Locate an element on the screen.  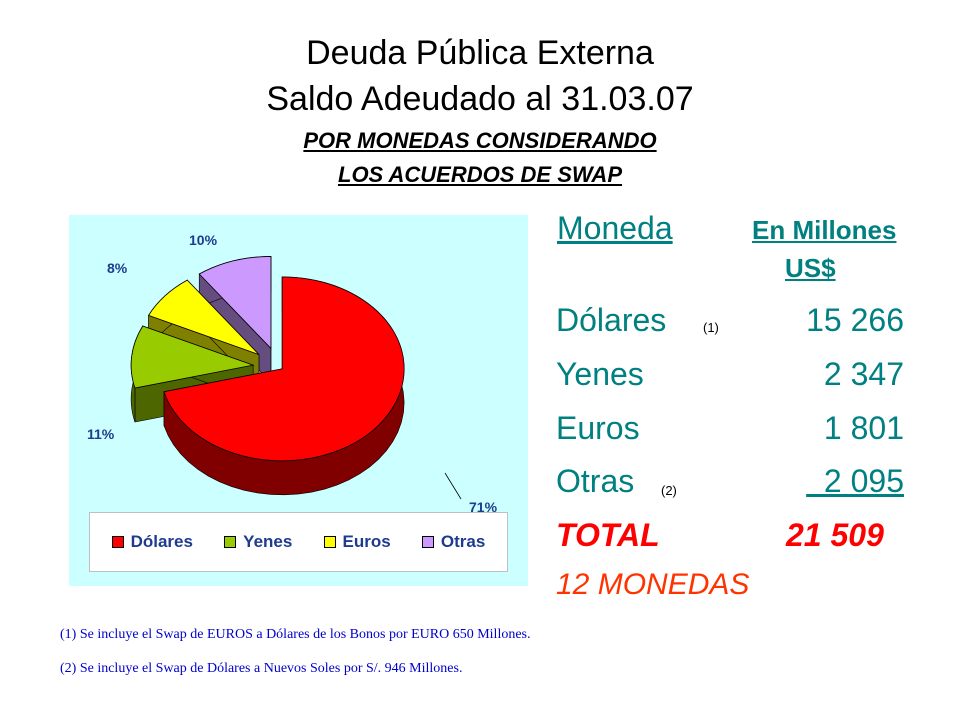
column-header-moneda: Moneda is located at coordinates (615, 228).